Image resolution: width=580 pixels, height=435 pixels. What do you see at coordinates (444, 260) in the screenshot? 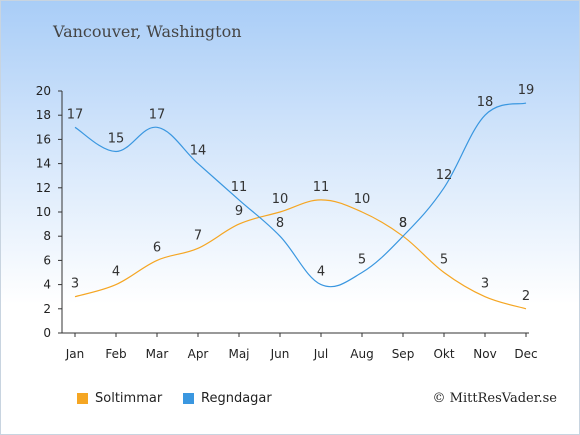
I see `data-label-soltimmar: 5` at bounding box center [444, 260].